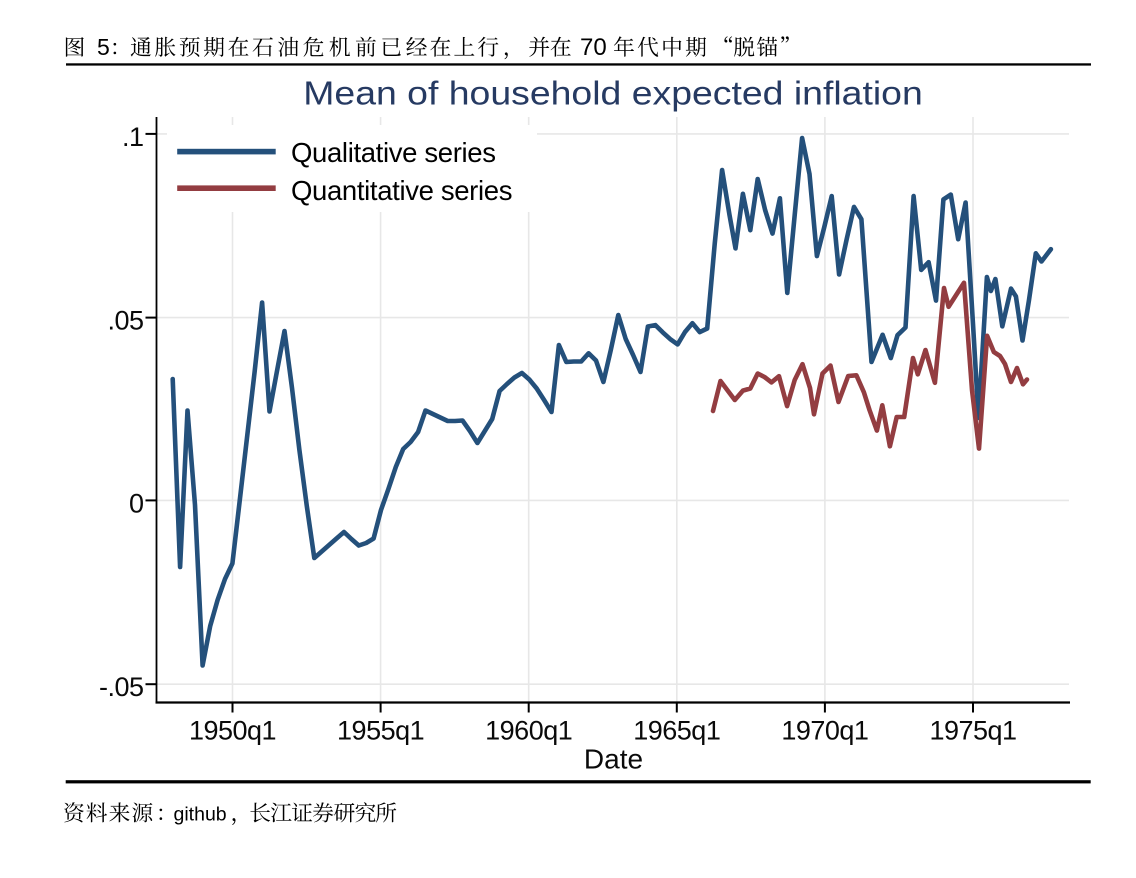 This screenshot has width=1136, height=878. What do you see at coordinates (676, 731) in the screenshot?
I see `svg-text: 1965q1` at bounding box center [676, 731].